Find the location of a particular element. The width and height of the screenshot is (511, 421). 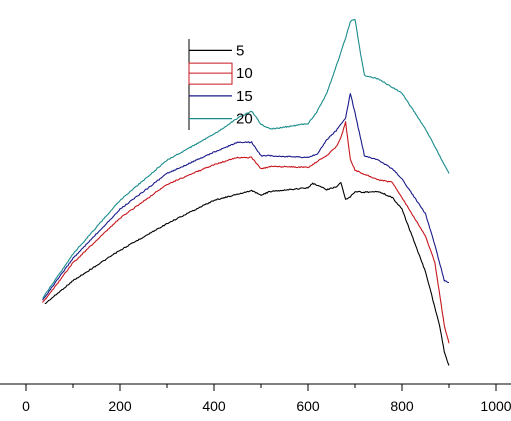

x-tick-label: 1000 is located at coordinates (495, 406).